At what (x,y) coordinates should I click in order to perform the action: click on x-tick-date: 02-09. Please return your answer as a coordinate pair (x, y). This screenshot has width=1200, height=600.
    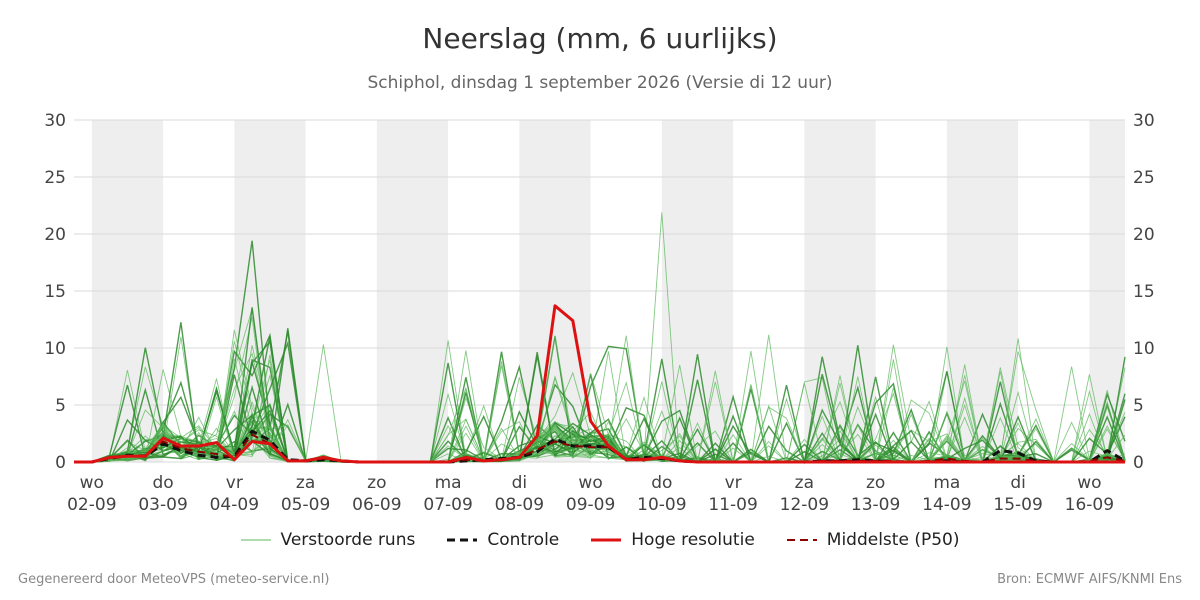
    Looking at the image, I should click on (91, 505).